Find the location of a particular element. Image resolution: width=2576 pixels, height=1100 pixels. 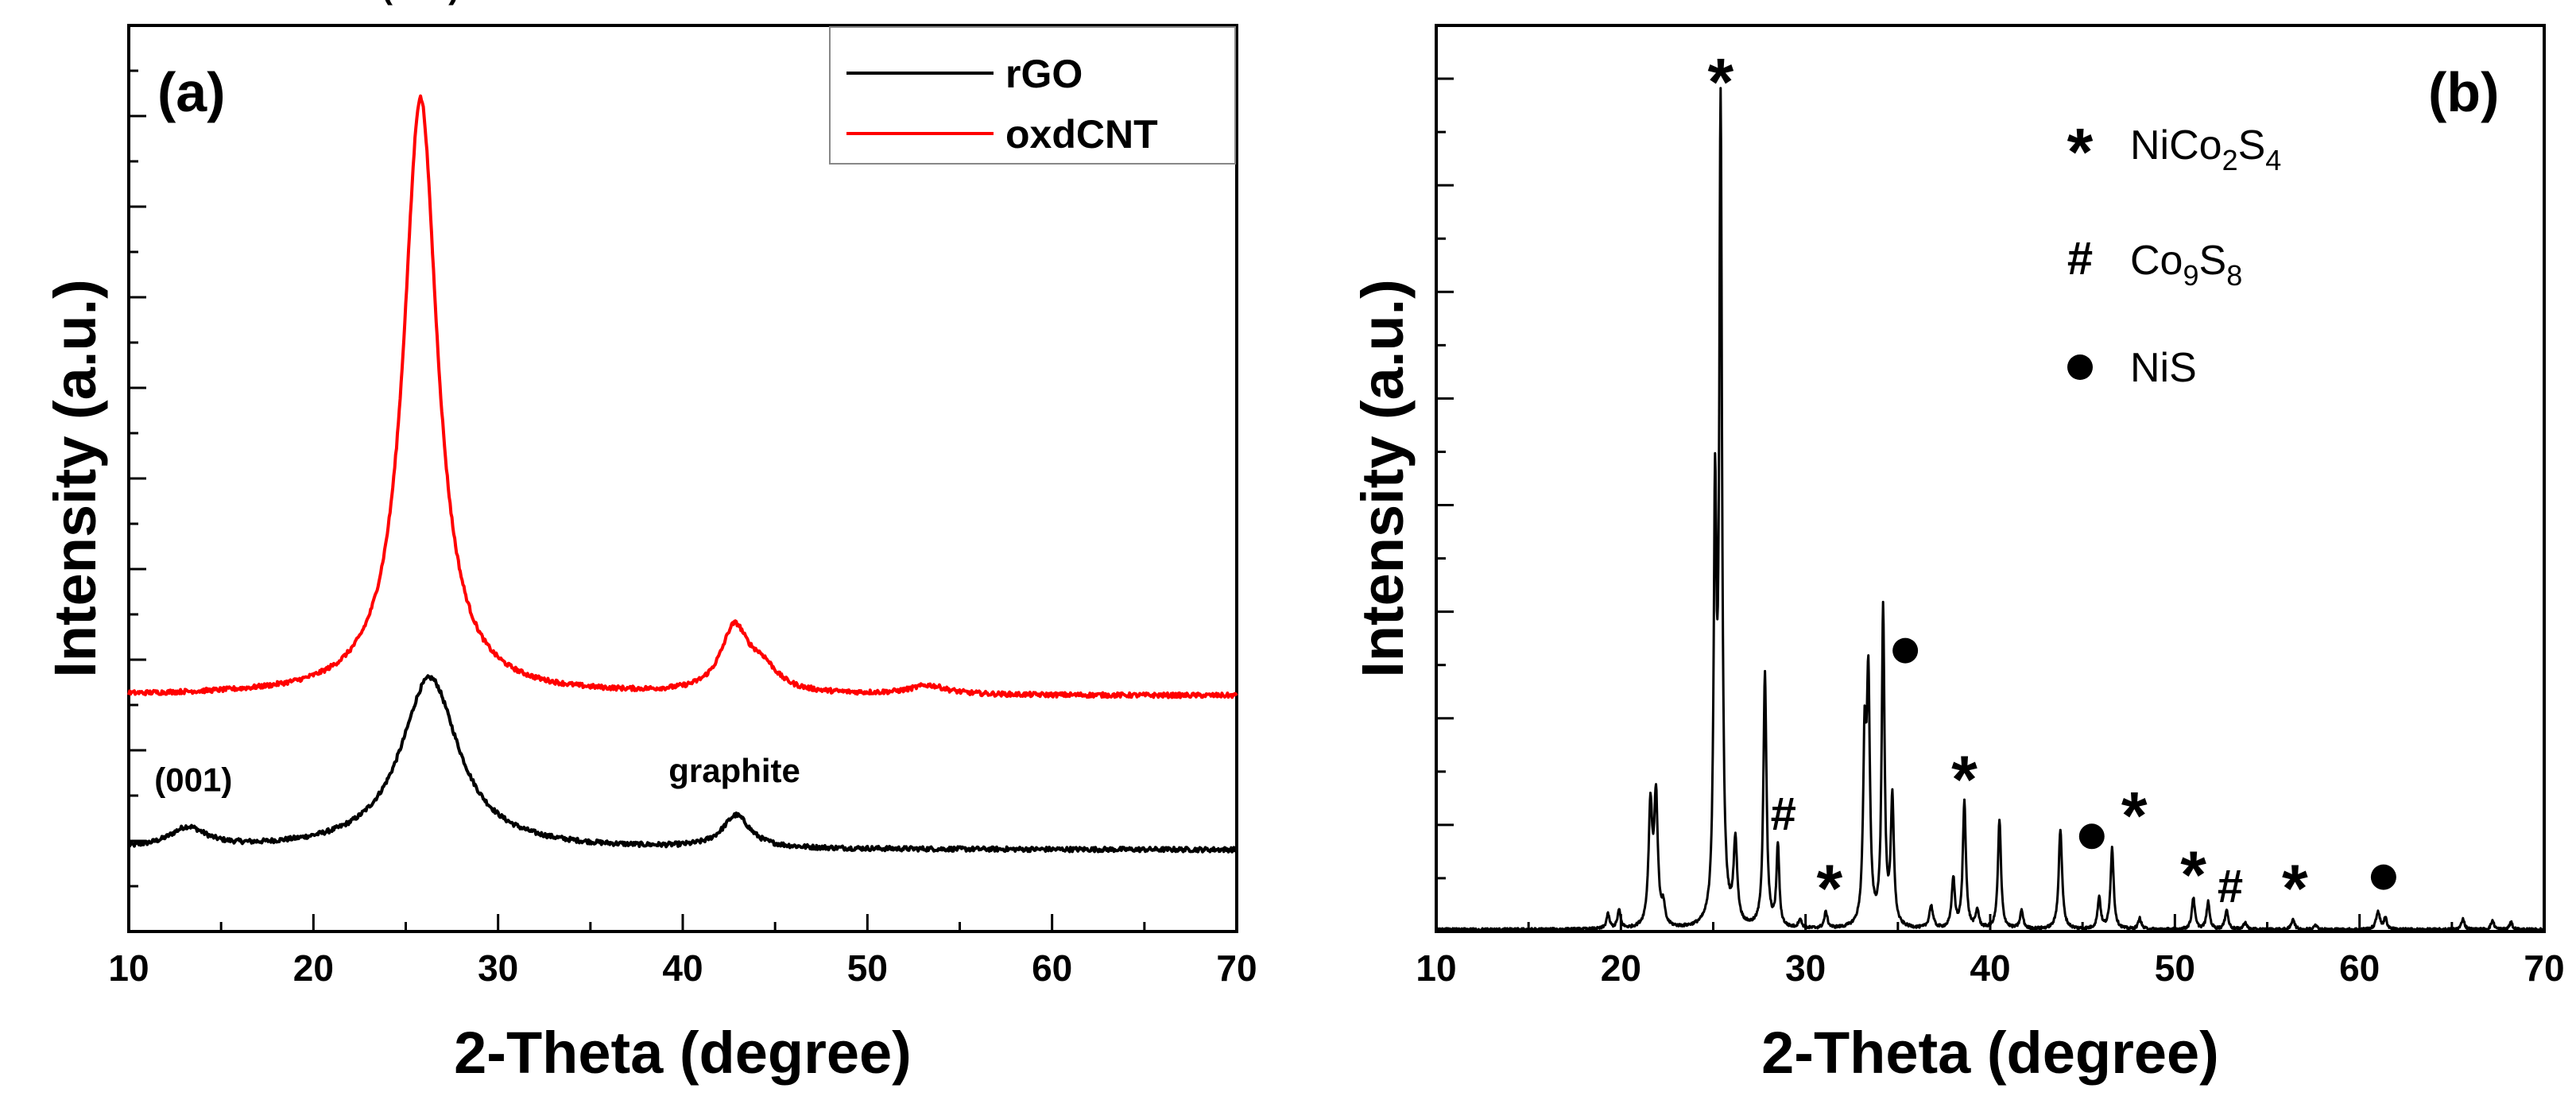

panel-a-y-axis-title: Intensity (a.u.) is located at coordinates (75, 479).